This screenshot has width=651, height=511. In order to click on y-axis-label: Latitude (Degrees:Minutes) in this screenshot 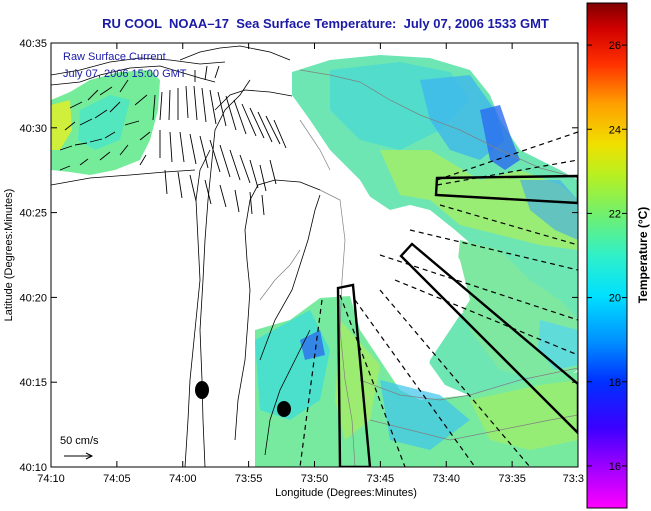, I will do `click(9, 255)`.